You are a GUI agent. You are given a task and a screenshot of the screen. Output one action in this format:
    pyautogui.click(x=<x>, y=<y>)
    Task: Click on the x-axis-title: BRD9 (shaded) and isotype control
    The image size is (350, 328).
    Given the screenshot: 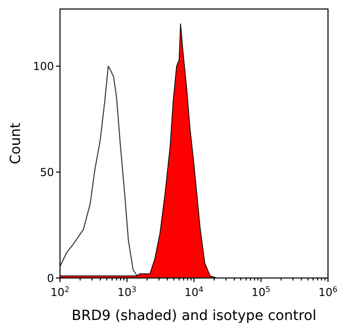 What is the action you would take?
    pyautogui.click(x=194, y=316)
    